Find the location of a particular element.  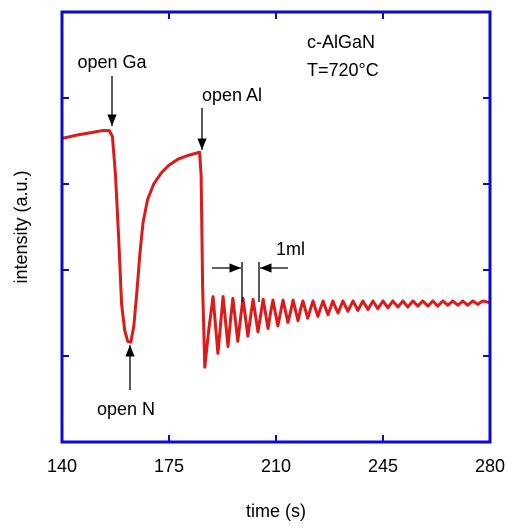

x-tick-label: 175 is located at coordinates (169, 466).